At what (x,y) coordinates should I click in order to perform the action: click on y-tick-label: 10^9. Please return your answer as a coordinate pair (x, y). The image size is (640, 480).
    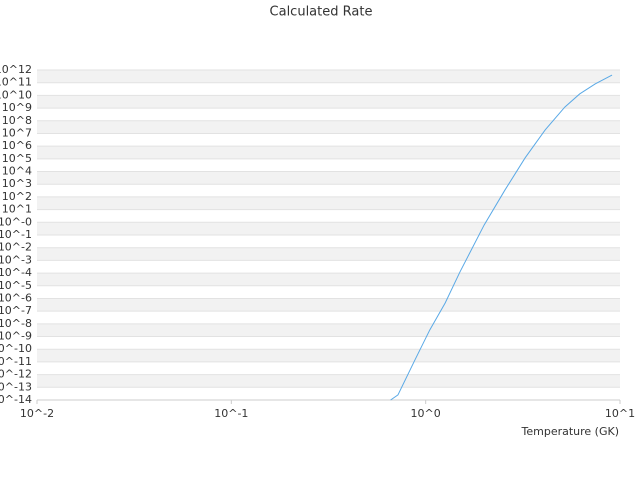
    Looking at the image, I should click on (17, 107).